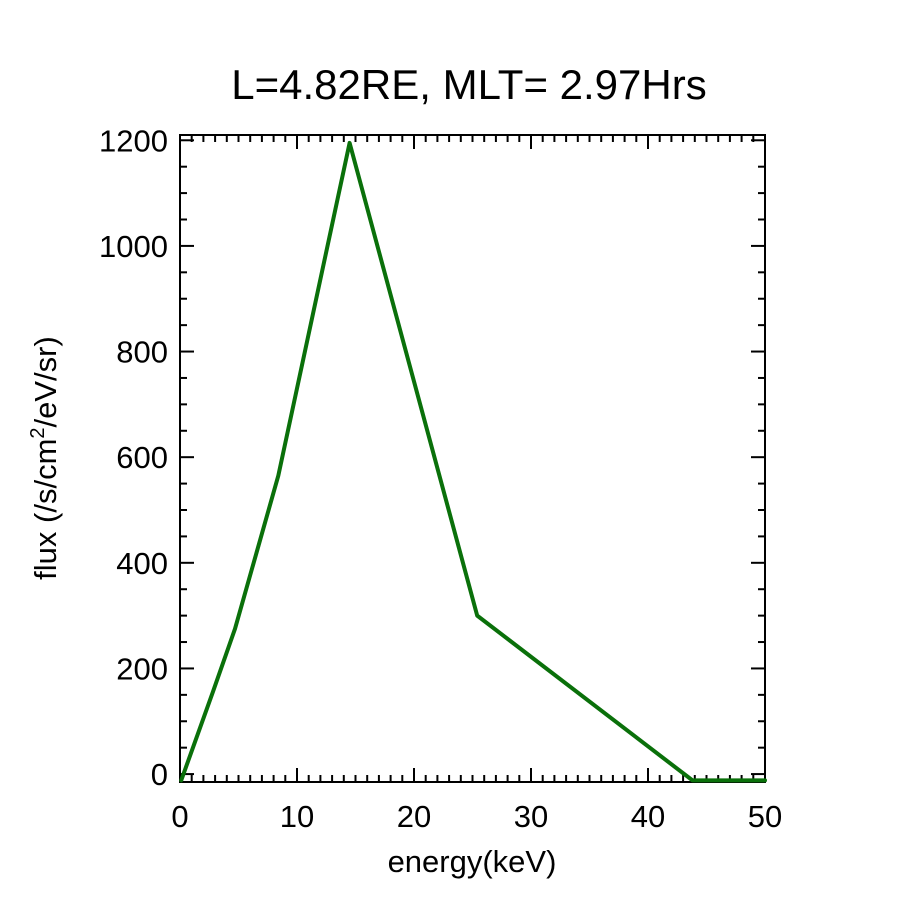 This screenshot has height=900, width=900. Describe the element at coordinates (765, 816) in the screenshot. I see `x-tick-label: 50` at that location.